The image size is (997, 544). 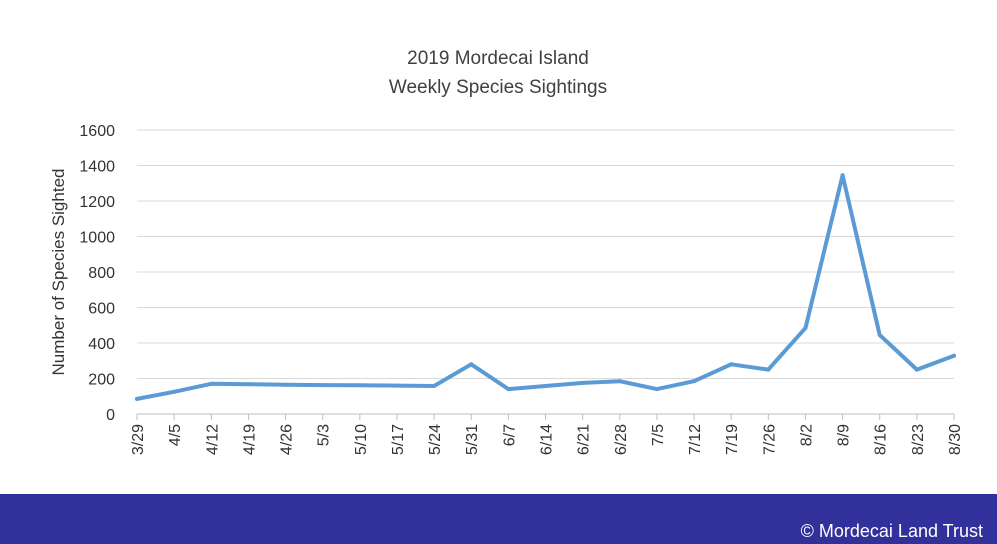 What do you see at coordinates (398, 439) in the screenshot?
I see `x-tick-label: 5/17` at bounding box center [398, 439].